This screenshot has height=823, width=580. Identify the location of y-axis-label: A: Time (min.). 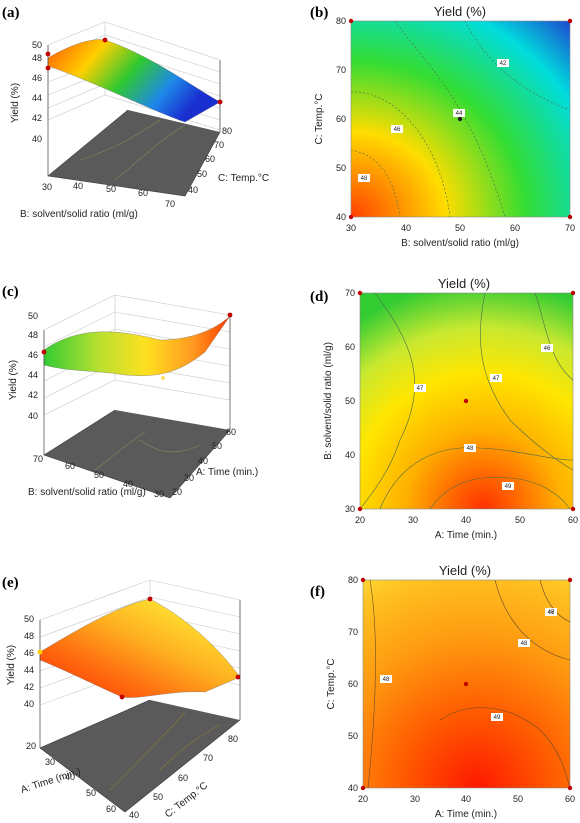
(227, 472).